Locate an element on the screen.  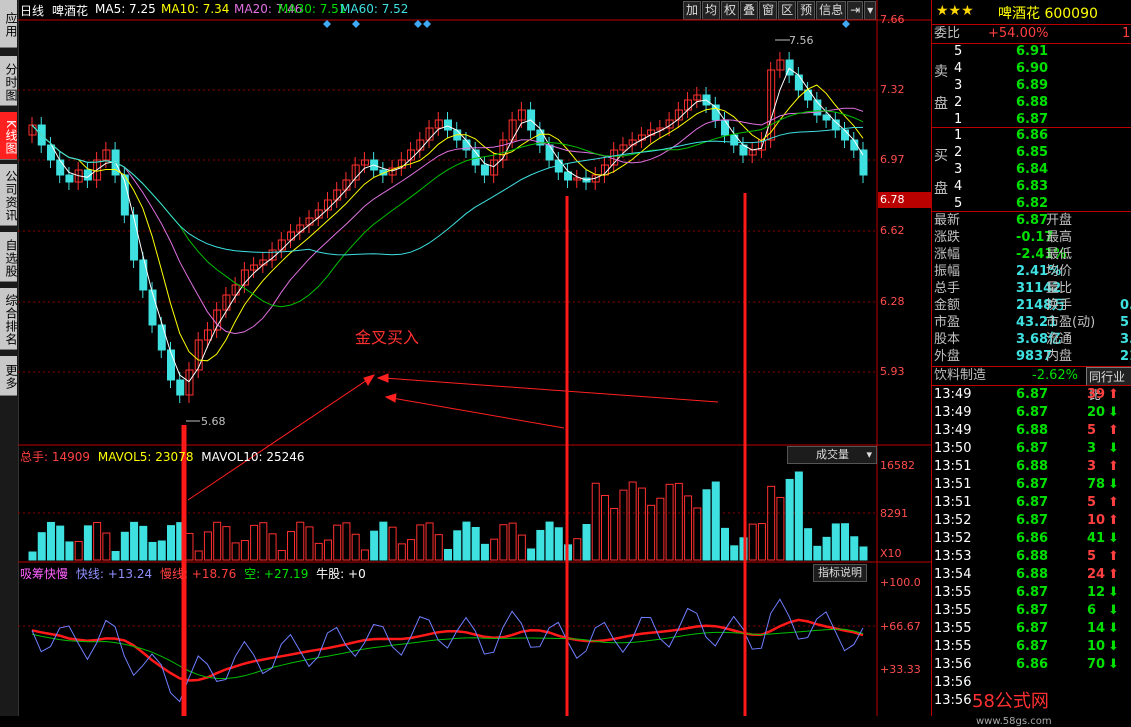
indicator-tick: +100.0 is located at coordinates (900, 582).